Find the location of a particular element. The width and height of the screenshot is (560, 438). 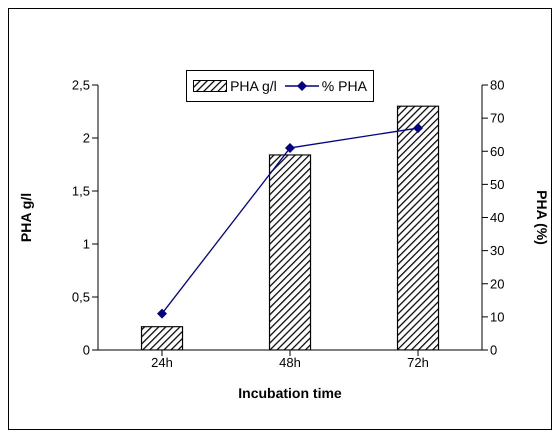

y2-tick-label: 50 is located at coordinates (497, 184).